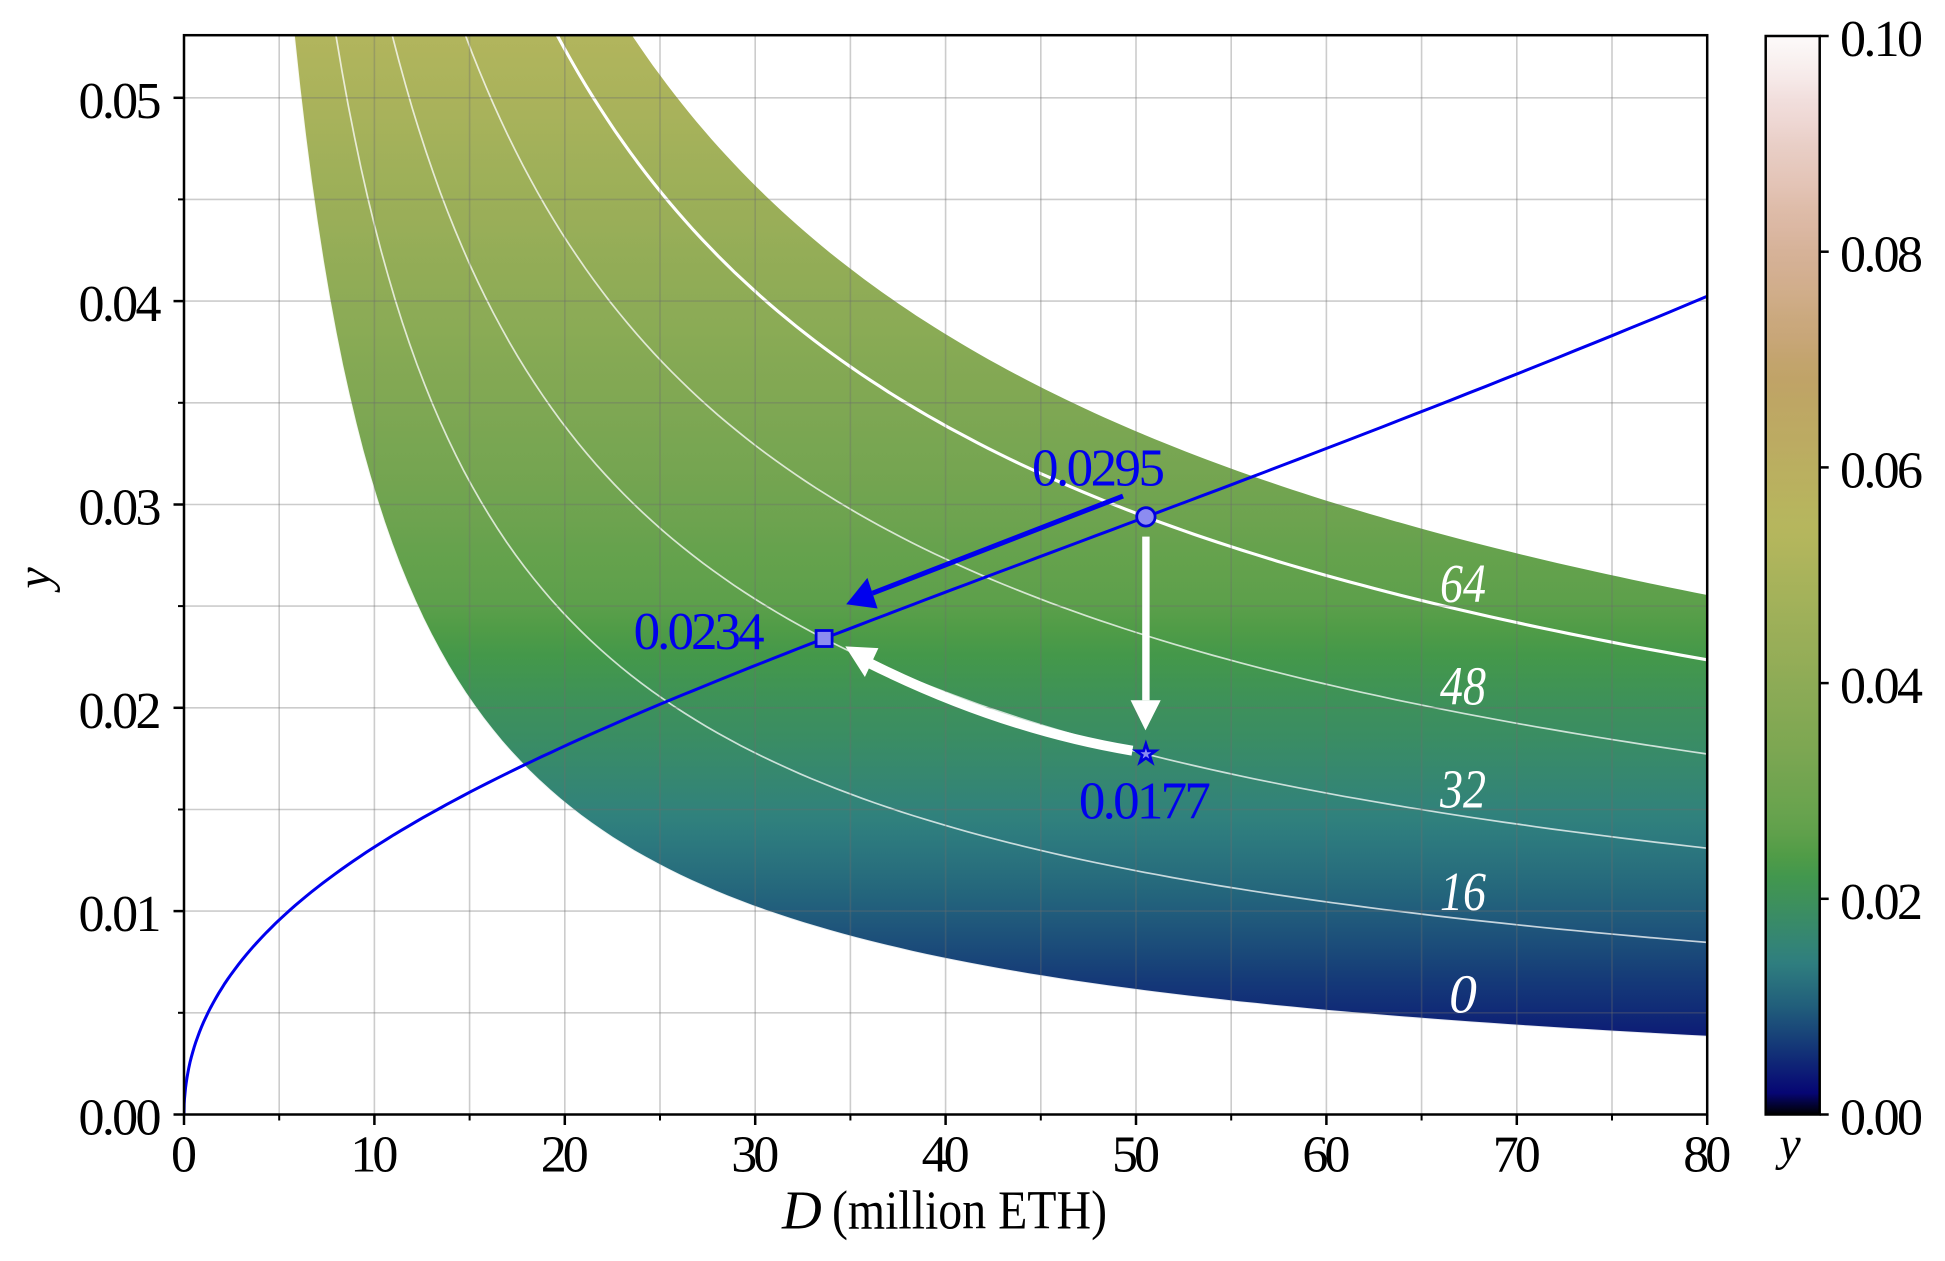 The image size is (1945, 1261). What do you see at coordinates (120, 101) in the screenshot?
I see `svg-text: 0.05` at bounding box center [120, 101].